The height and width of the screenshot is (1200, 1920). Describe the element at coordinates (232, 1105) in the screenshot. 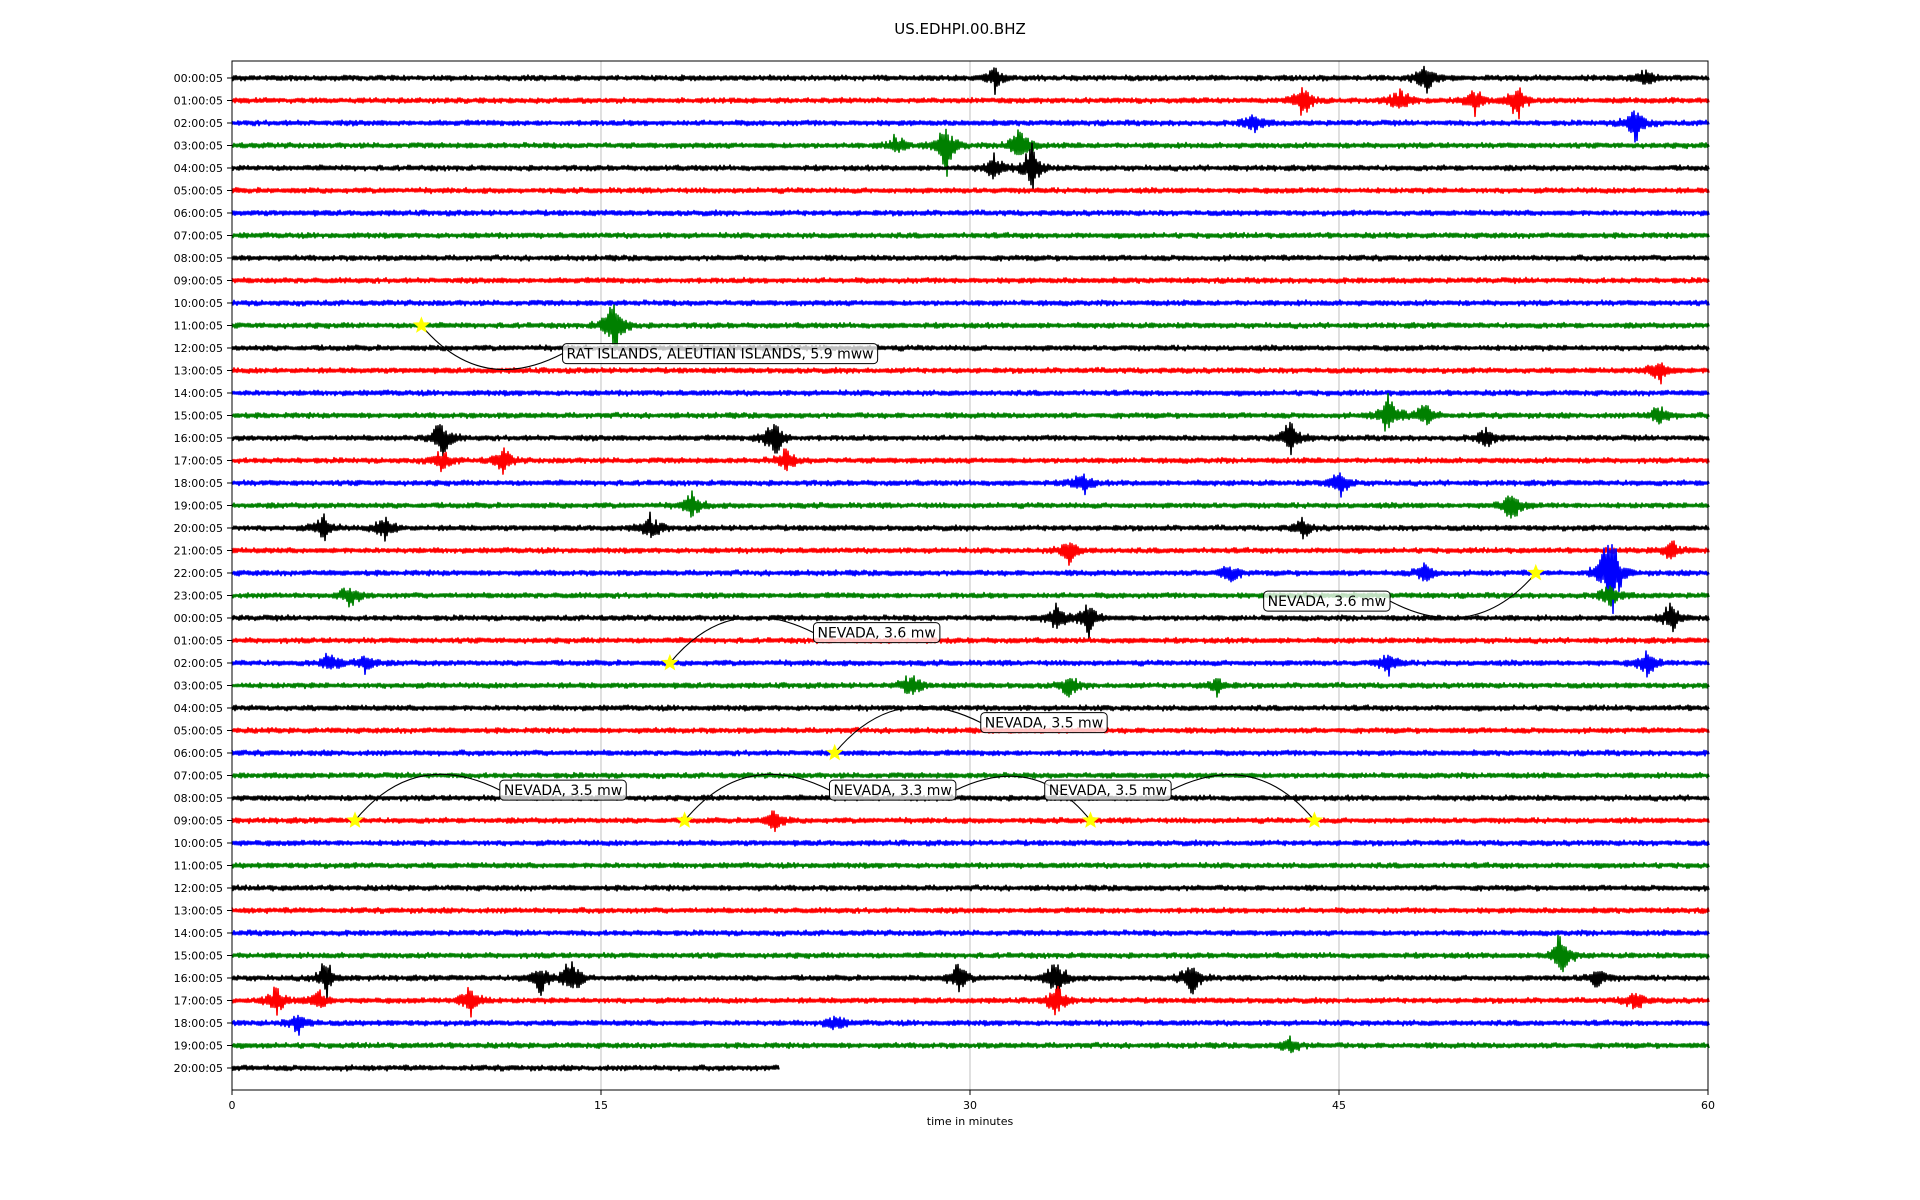

I see `x-tick-label-0: 0` at that location.